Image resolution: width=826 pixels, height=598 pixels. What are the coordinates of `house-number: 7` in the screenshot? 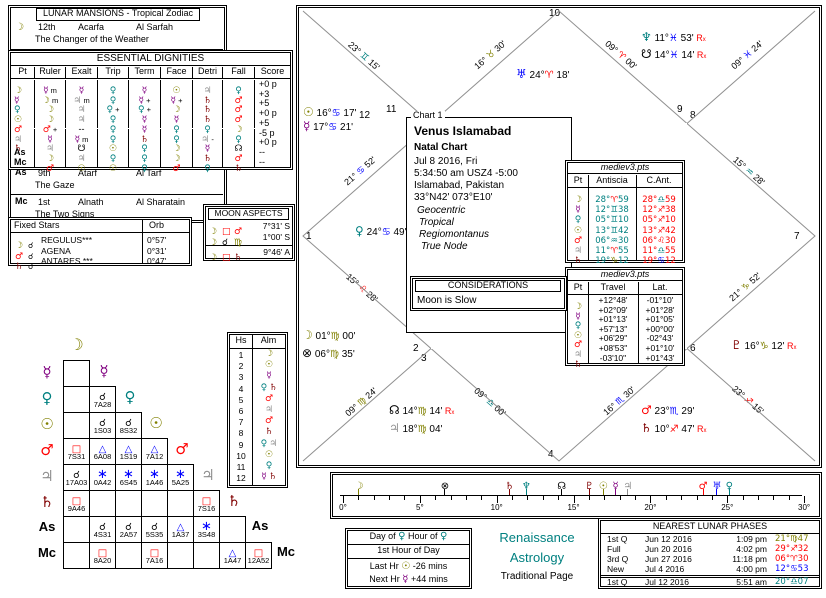 It's located at (241, 422).